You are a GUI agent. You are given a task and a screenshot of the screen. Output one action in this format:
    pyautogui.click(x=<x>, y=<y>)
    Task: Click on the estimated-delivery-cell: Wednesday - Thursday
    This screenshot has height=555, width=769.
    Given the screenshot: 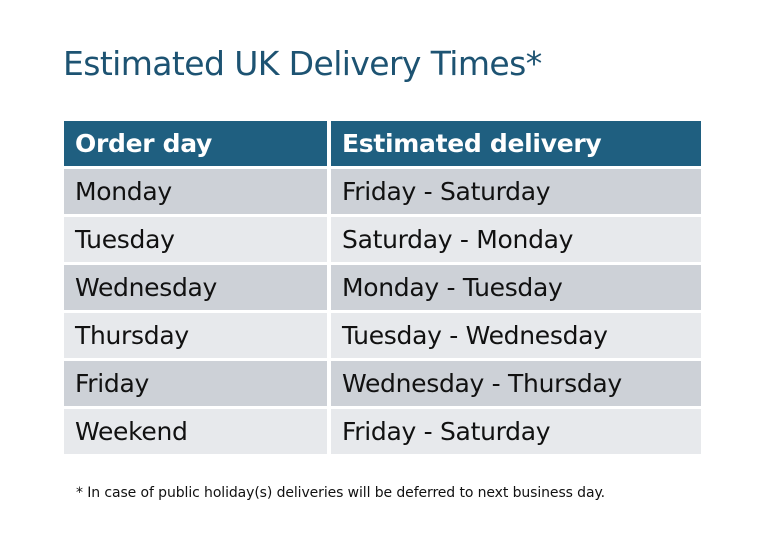 What is the action you would take?
    pyautogui.click(x=516, y=383)
    